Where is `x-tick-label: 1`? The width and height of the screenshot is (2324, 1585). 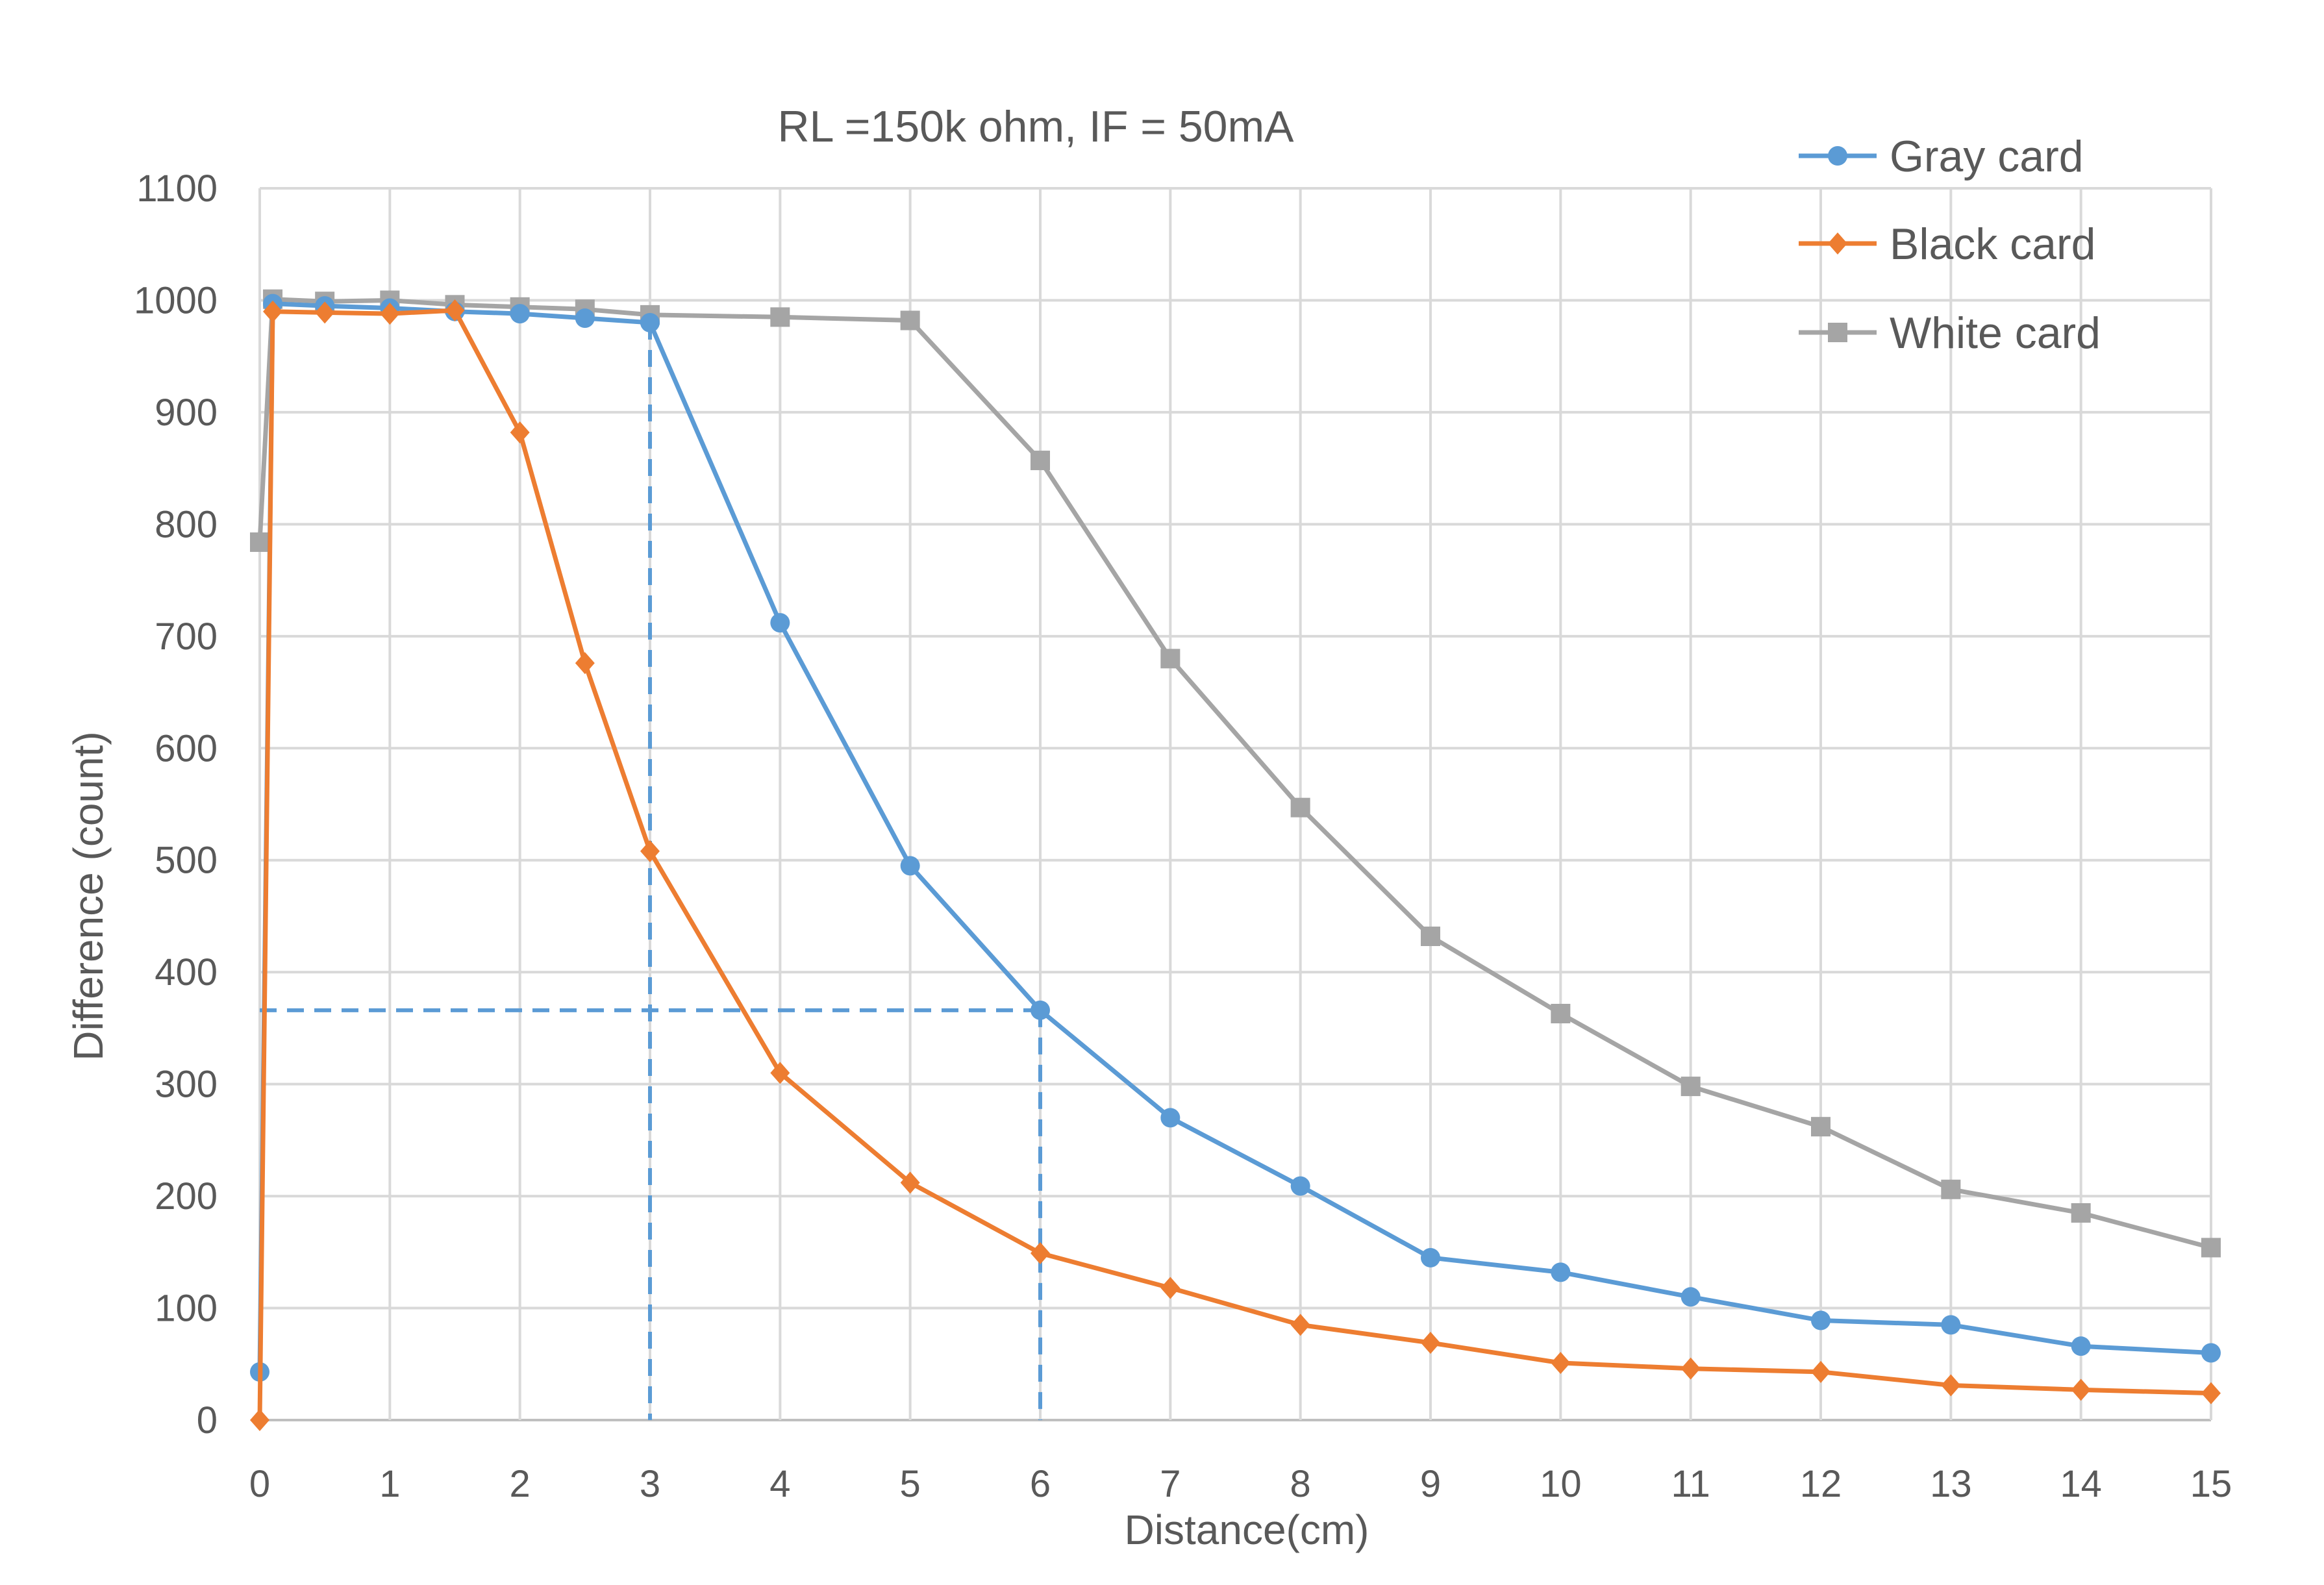
x-tick-label: 1 is located at coordinates (390, 1484).